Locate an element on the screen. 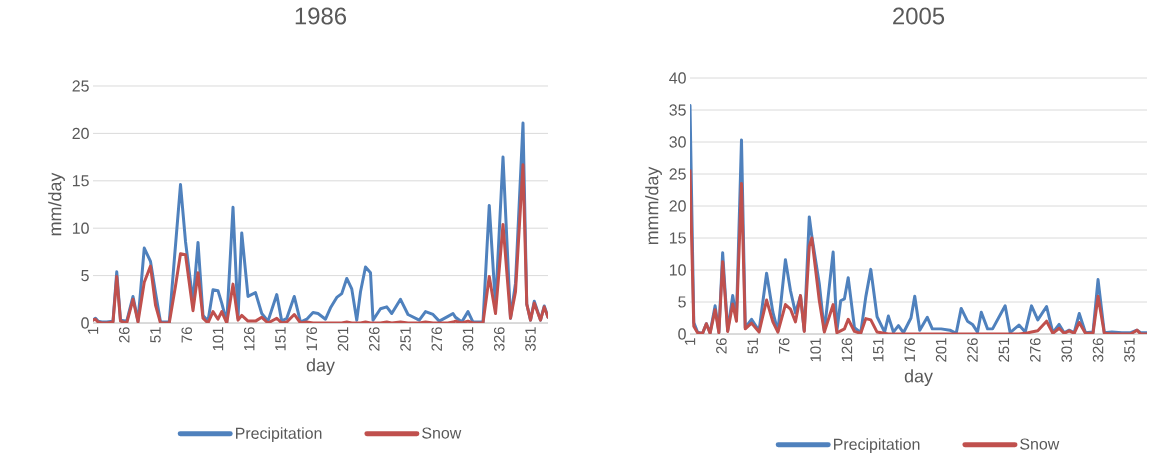 This screenshot has height=454, width=1150. y-tick-label: 35 is located at coordinates (677, 110).